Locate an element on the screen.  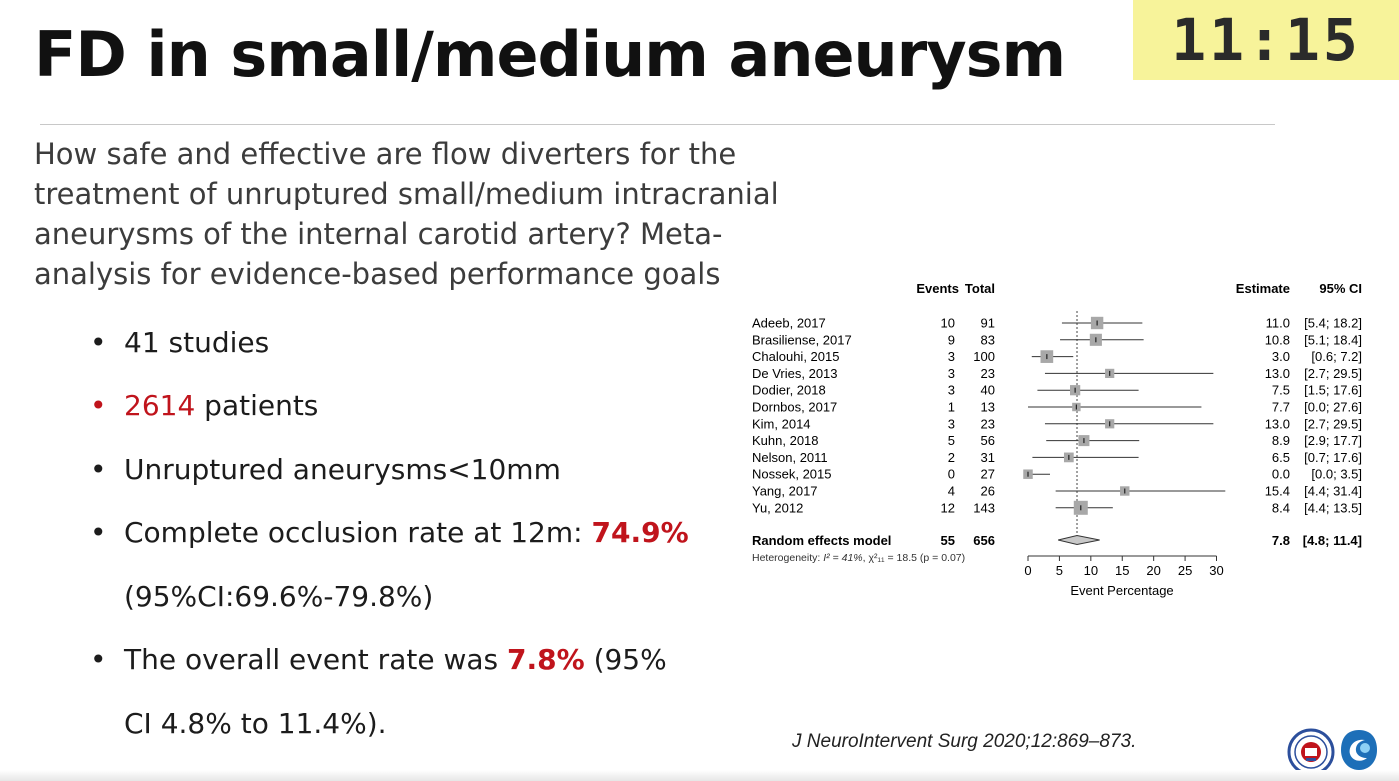
study-total: 143 is located at coordinates (984, 507).